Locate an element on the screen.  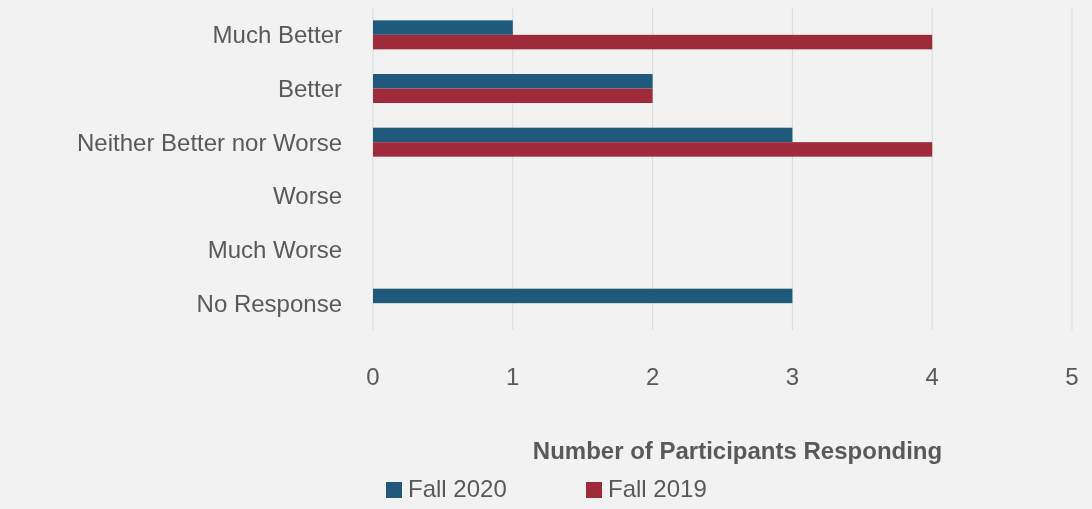
x-tick-label: 1 is located at coordinates (513, 376).